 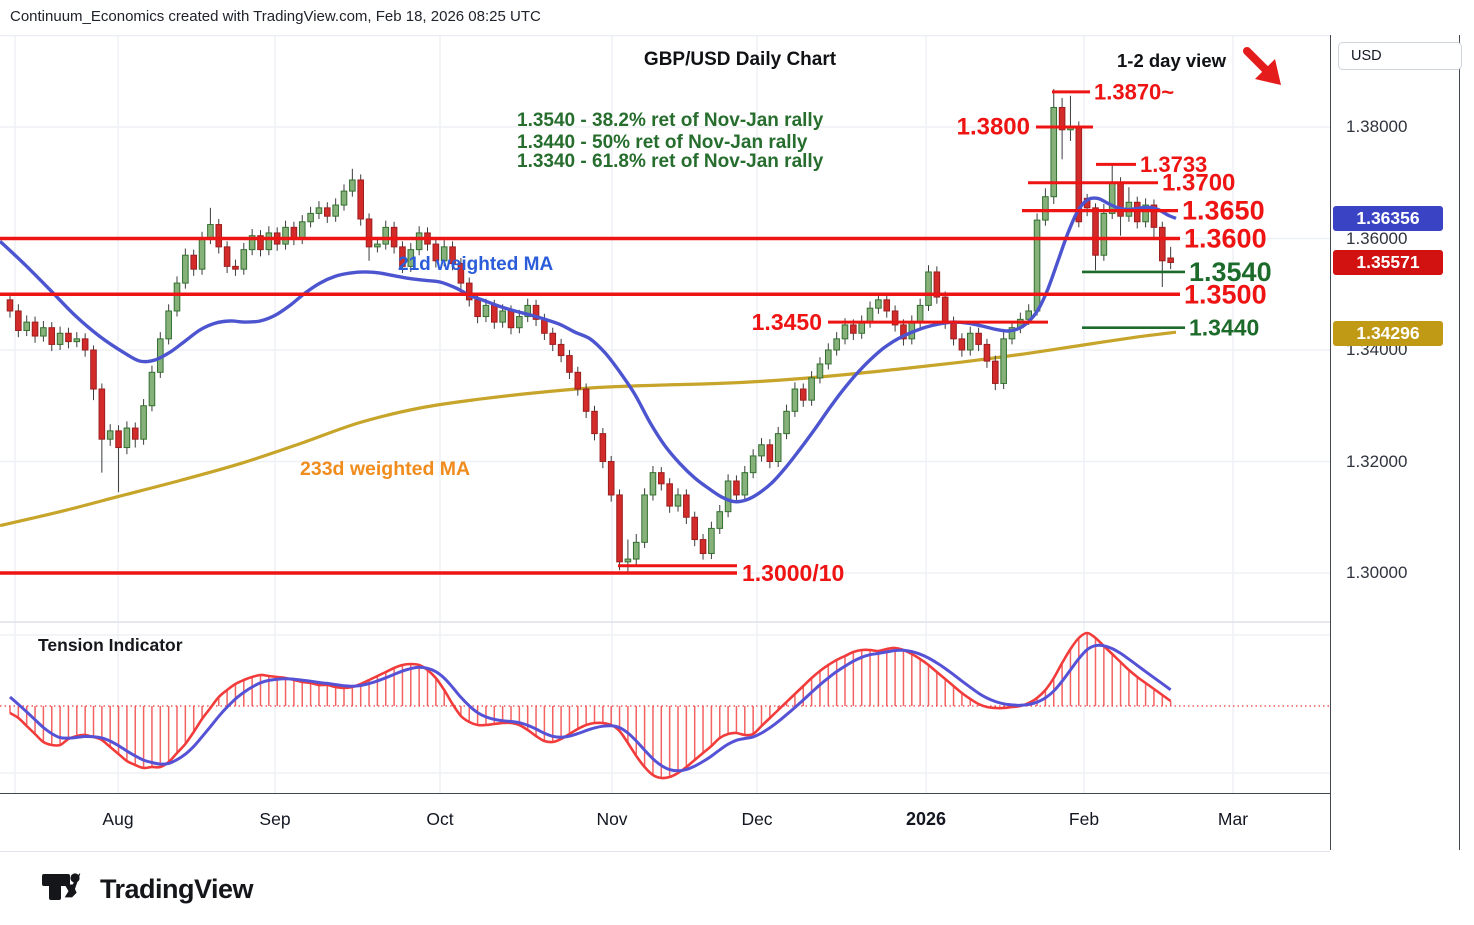 What do you see at coordinates (1377, 126) in the screenshot?
I see `price-tick-1.38000: 1.38000` at bounding box center [1377, 126].